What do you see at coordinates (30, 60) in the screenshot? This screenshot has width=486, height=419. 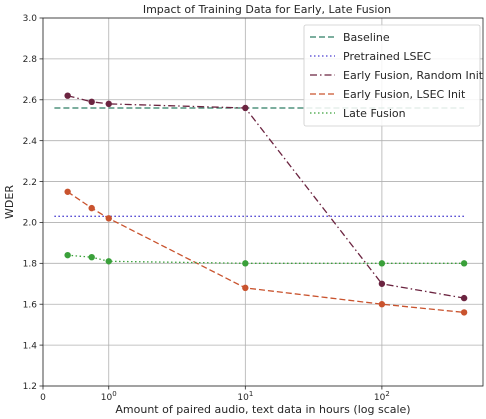 I see `y-tick-label: 2.8` at bounding box center [30, 60].